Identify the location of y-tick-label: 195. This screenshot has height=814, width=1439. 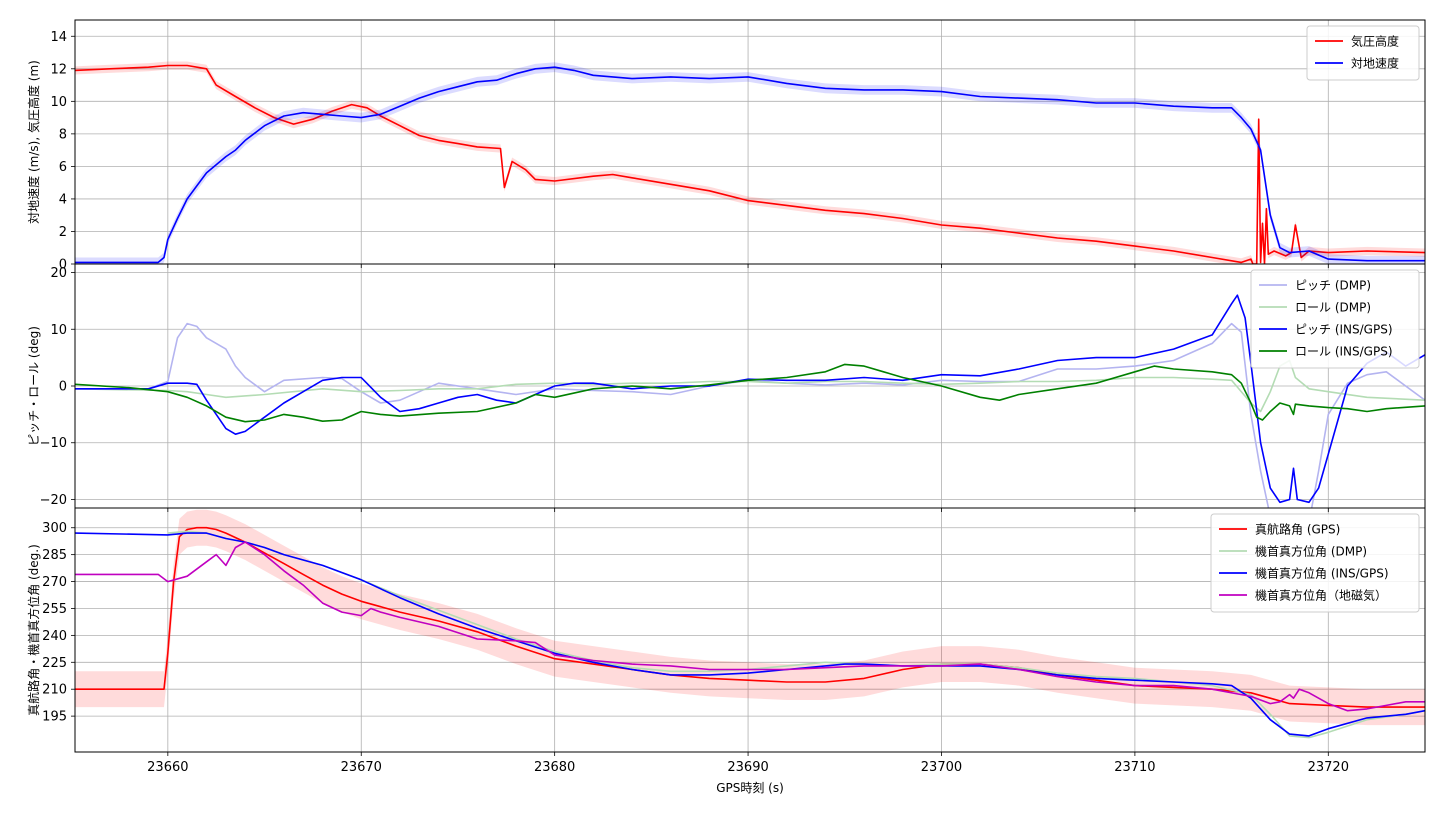
(54, 717).